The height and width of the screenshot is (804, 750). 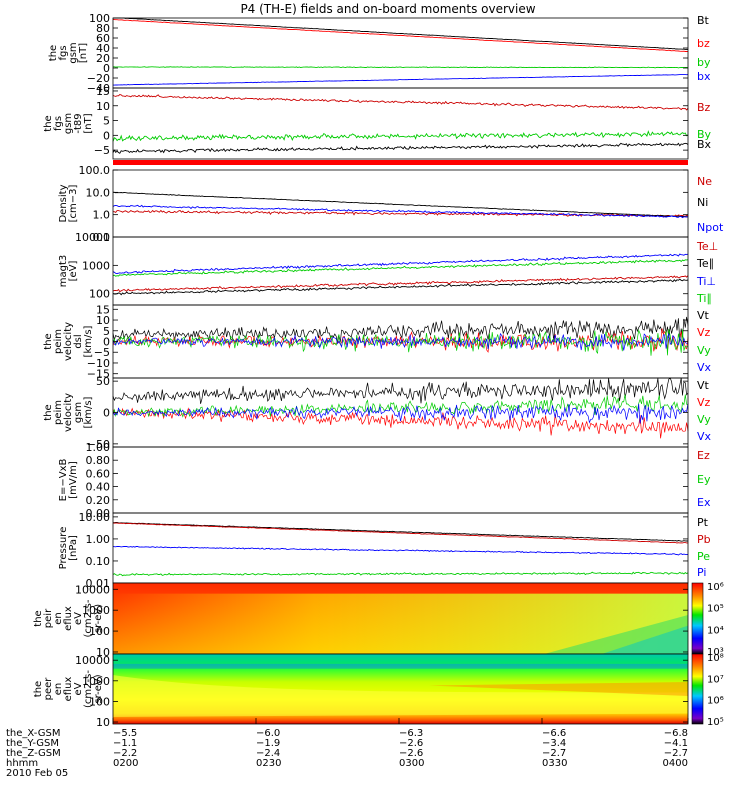 I want to click on y-tick-label: −40, so click(x=98, y=88).